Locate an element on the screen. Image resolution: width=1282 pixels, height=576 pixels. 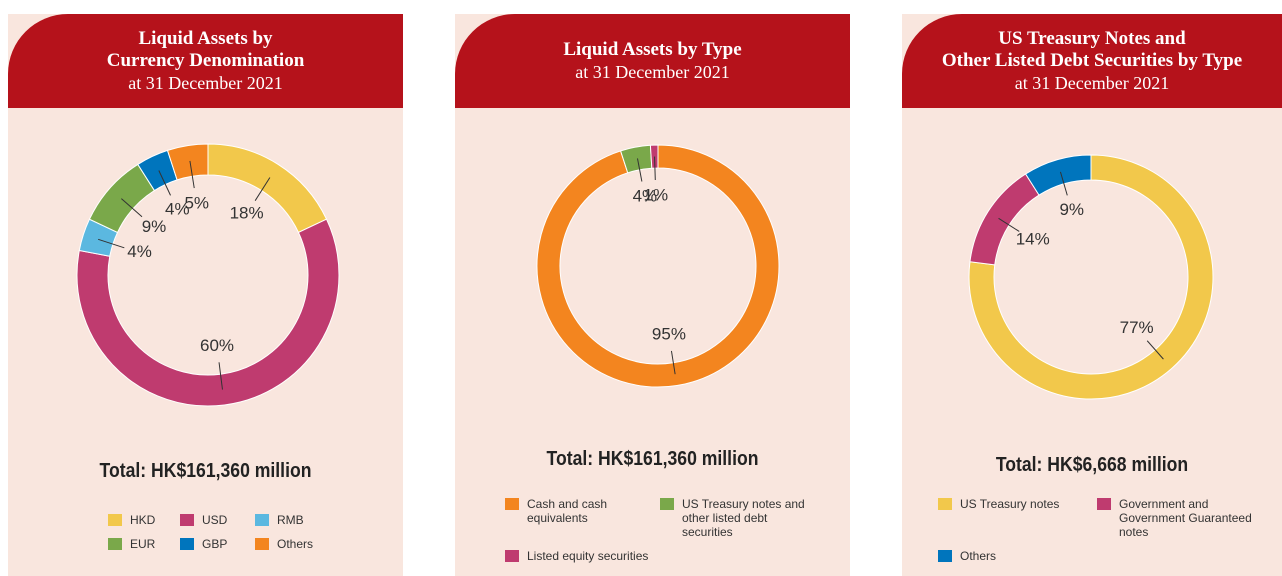
legend-item: HKD is located at coordinates (144, 520).